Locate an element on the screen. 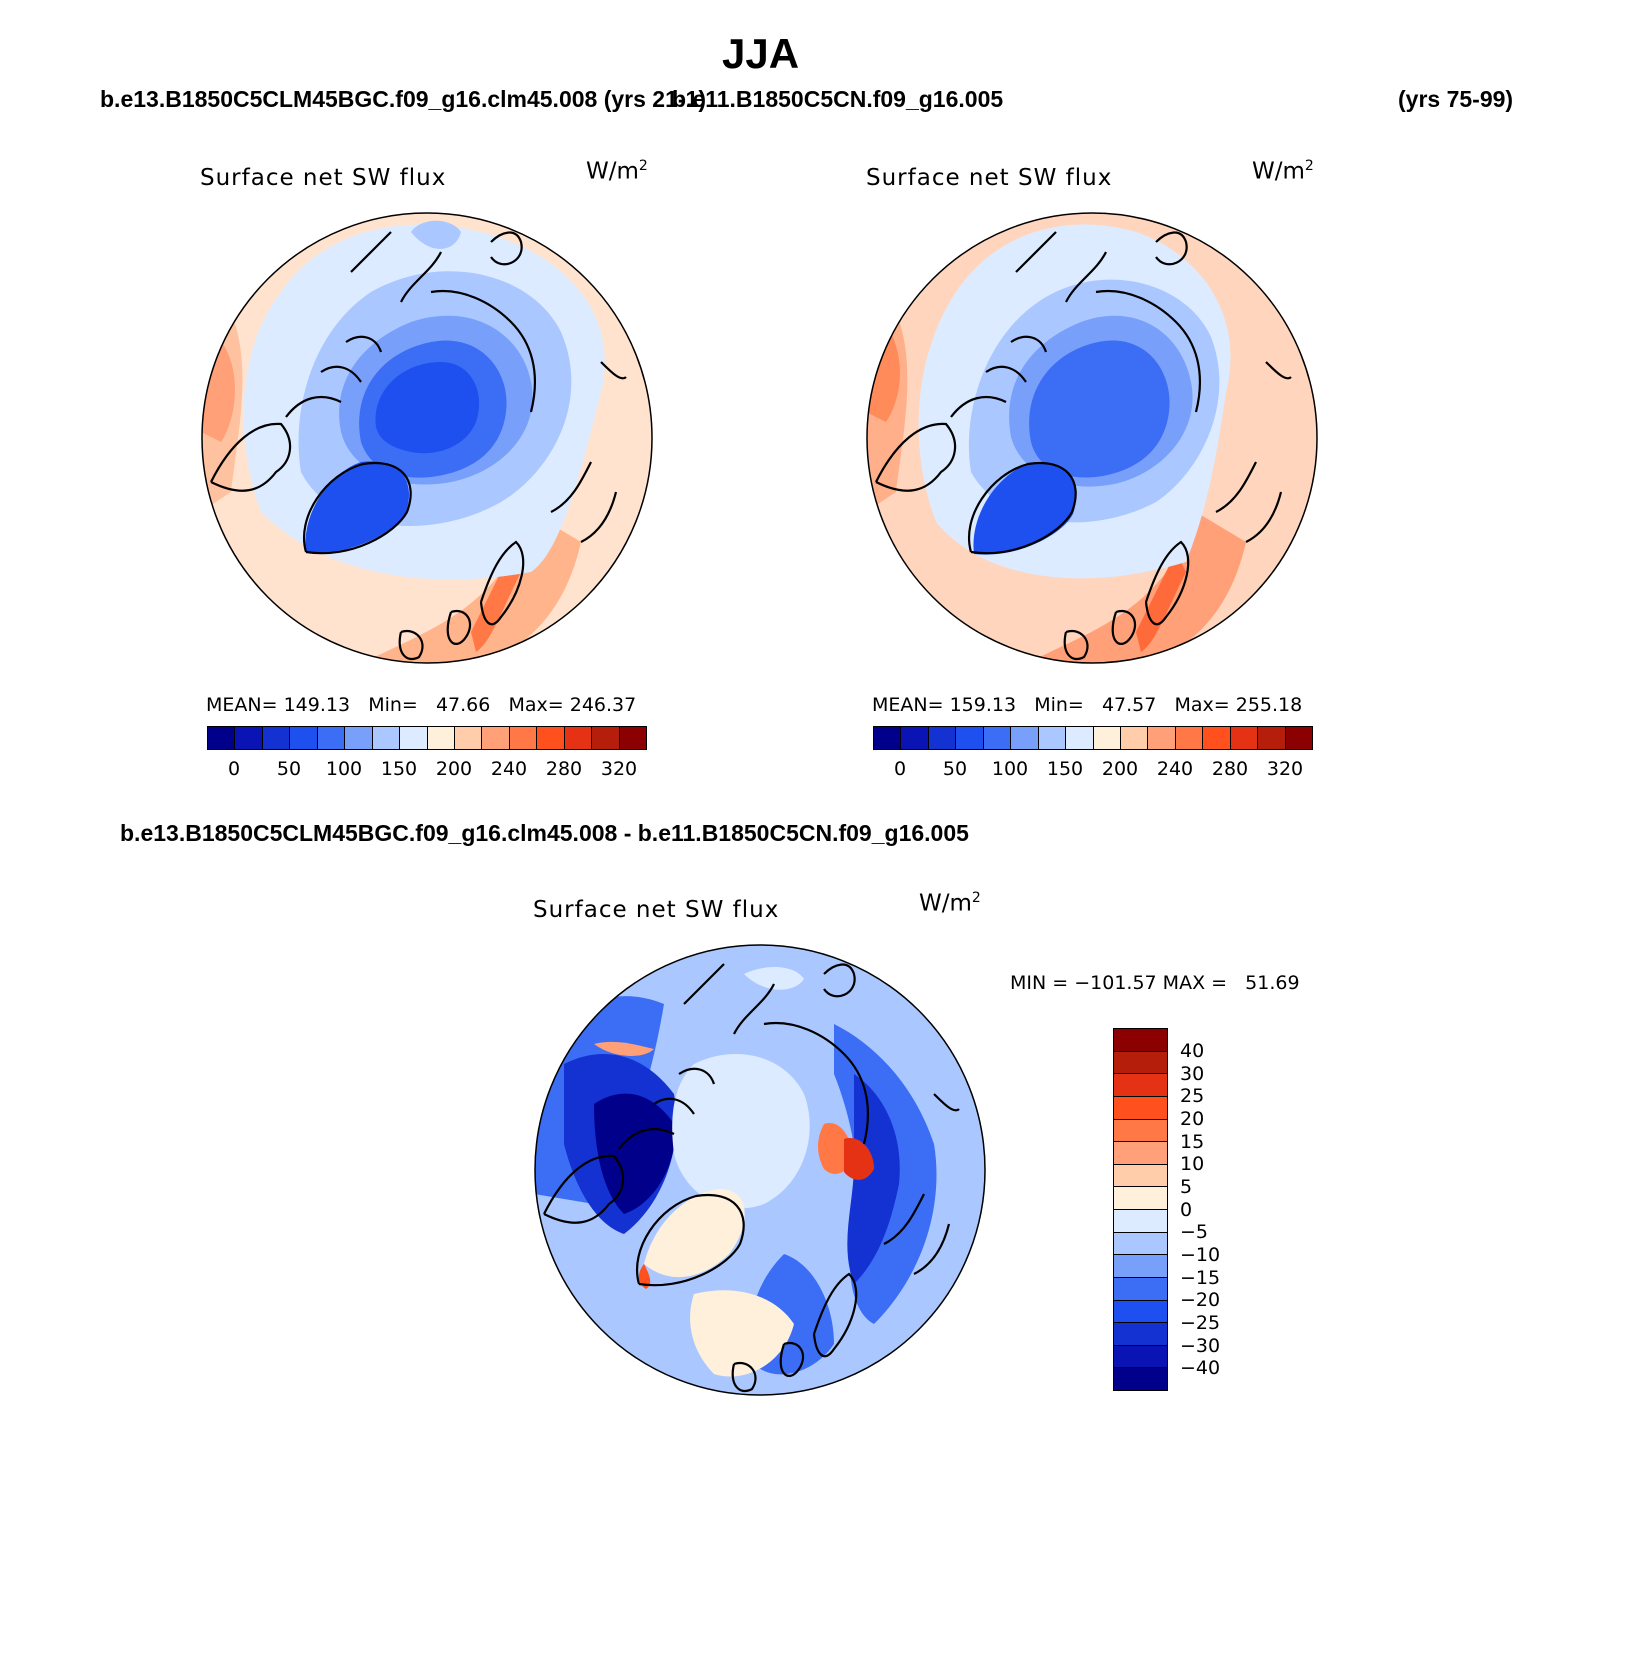  cb-tick: 15 is located at coordinates (1192, 1142).